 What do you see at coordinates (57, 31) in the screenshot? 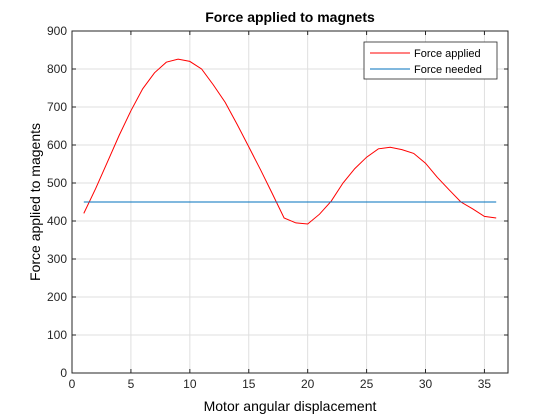
I see `y-tick-label: 900` at bounding box center [57, 31].